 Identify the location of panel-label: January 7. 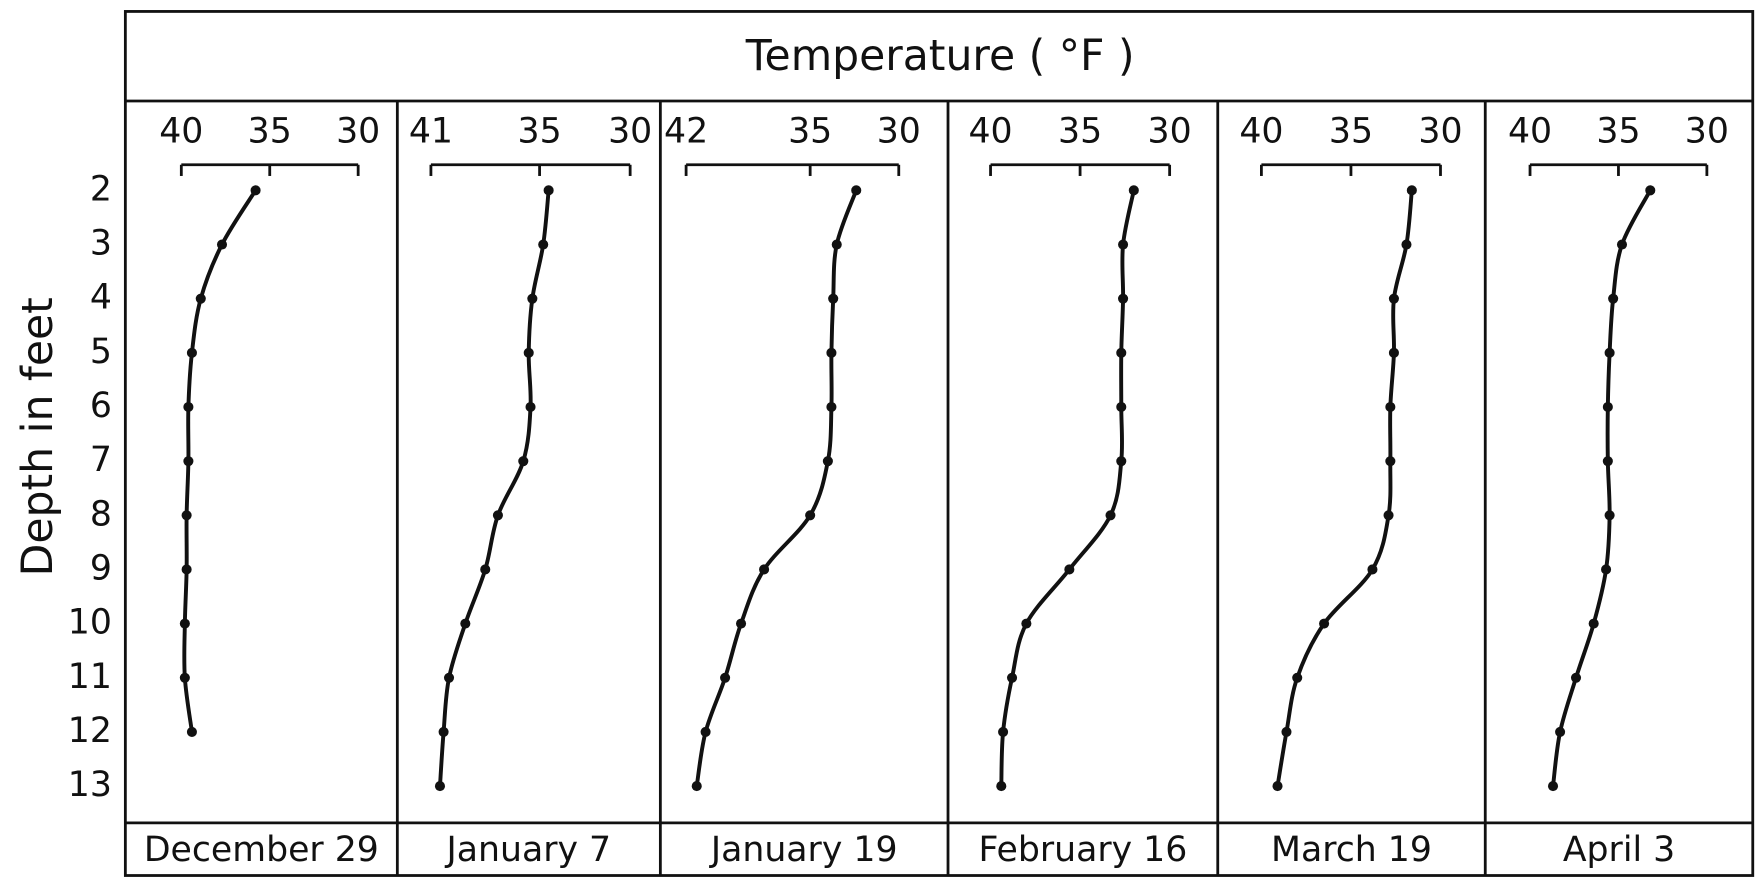
(528, 850).